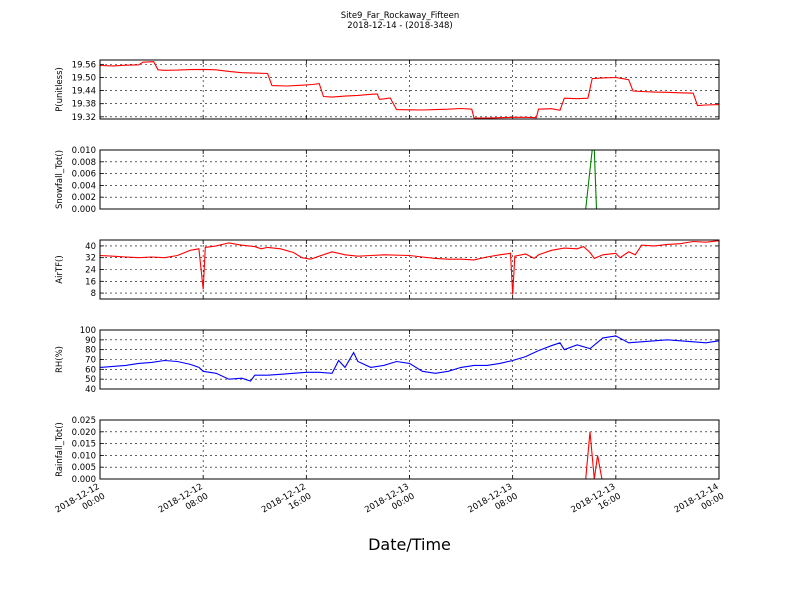 The width and height of the screenshot is (800, 600). Describe the element at coordinates (400, 16) in the screenshot. I see `chart-title: Site9_Far_Rockaway_Fifteen` at that location.